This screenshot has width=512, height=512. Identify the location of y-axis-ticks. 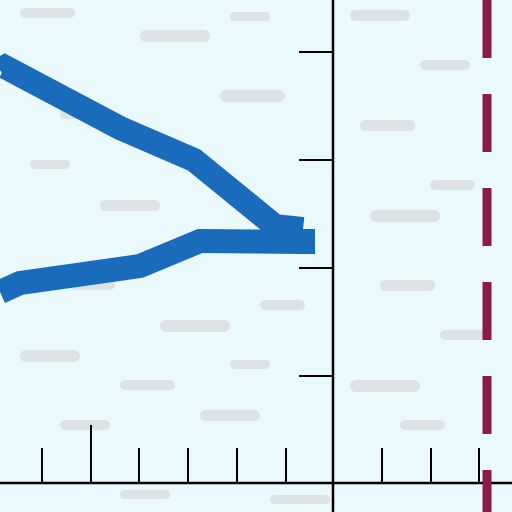
(316, 214).